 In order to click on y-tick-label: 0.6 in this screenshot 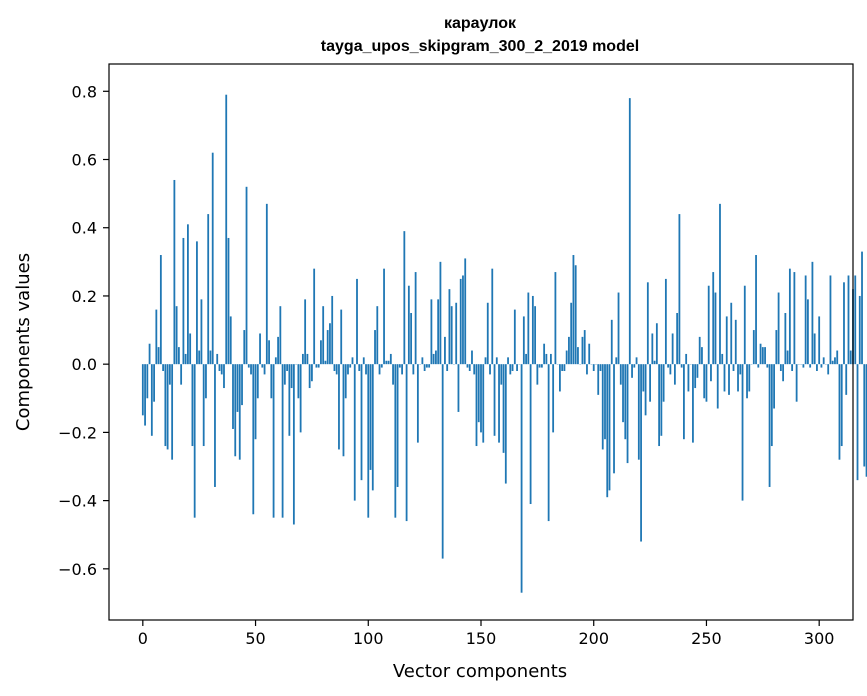, I will do `click(84, 160)`.